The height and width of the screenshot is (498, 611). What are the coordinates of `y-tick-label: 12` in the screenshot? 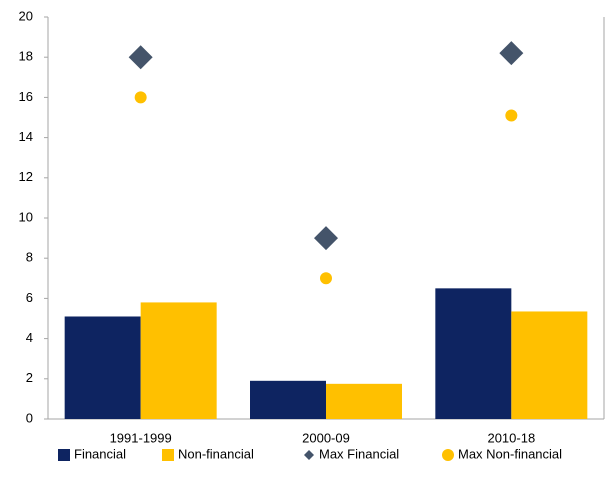 It's located at (26, 176).